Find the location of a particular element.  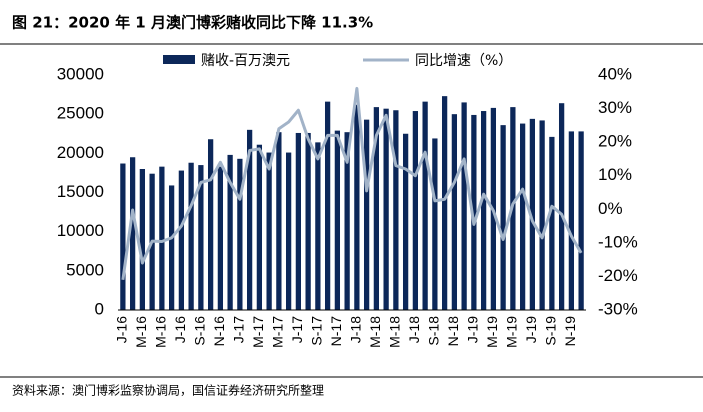

x-tick-label: N-18 is located at coordinates (453, 331).